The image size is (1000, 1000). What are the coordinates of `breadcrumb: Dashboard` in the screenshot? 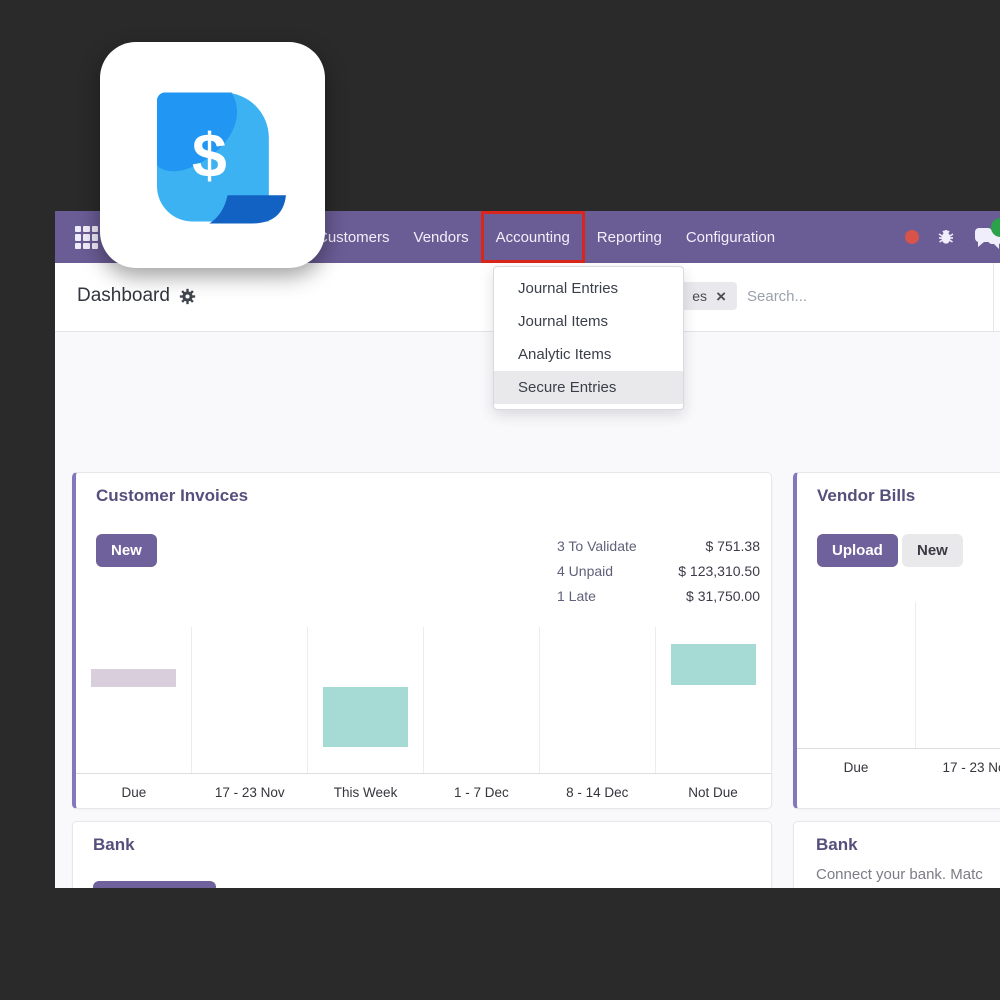 It's located at (136, 296).